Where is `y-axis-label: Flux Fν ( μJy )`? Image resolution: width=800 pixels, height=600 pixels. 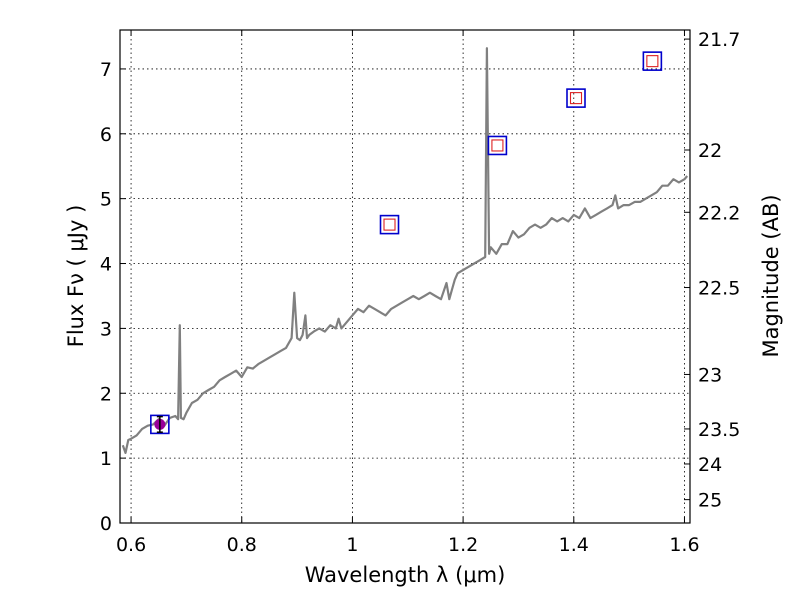
y-axis-label: Flux Fν ( μJy ) is located at coordinates (76, 276).